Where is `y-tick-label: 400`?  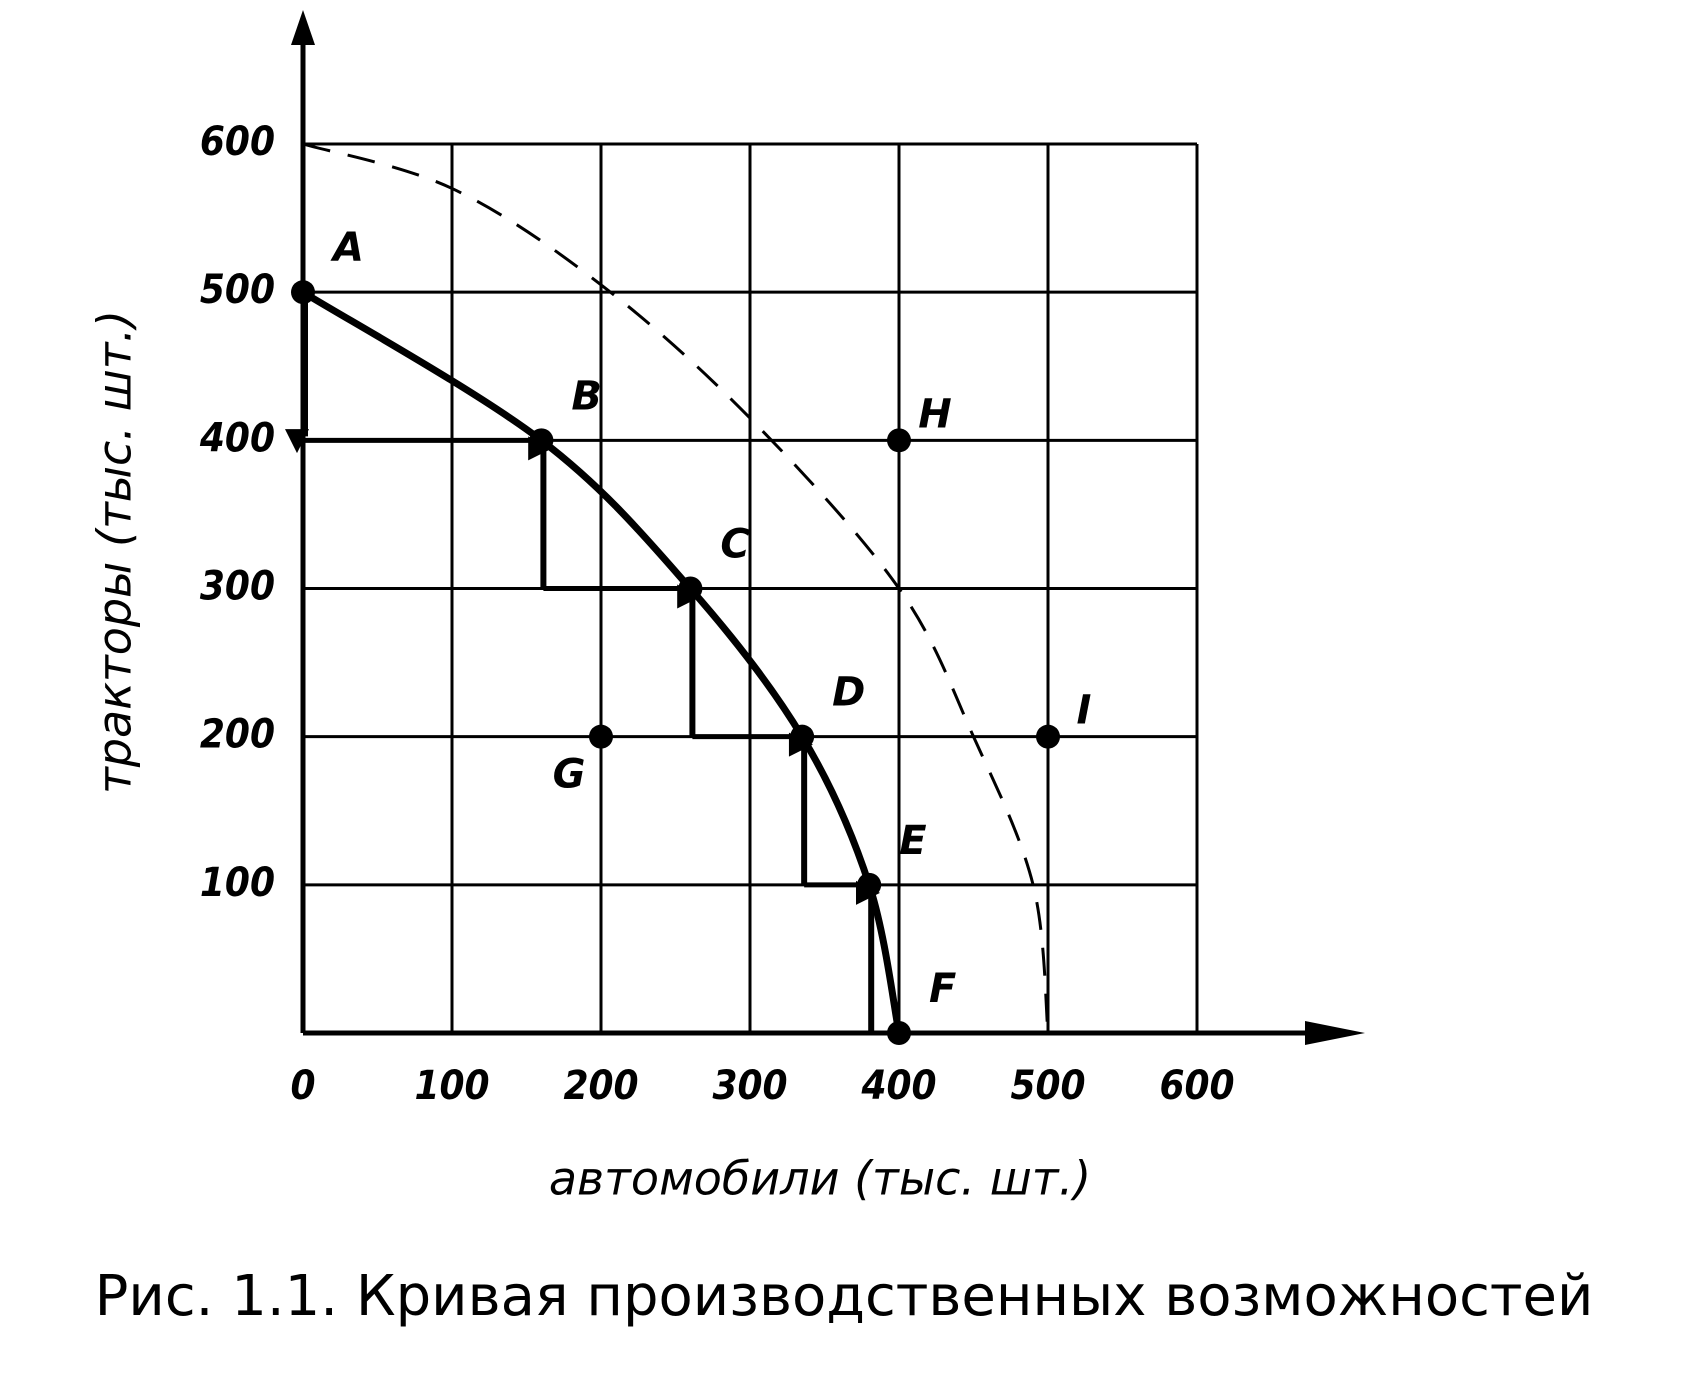
y-tick-label: 400 is located at coordinates (237, 438).